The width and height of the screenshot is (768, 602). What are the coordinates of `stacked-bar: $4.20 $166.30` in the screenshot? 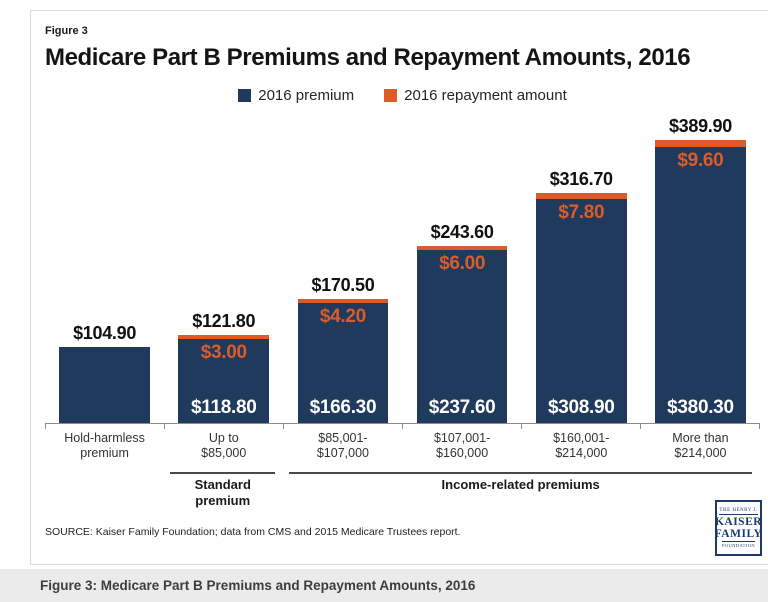 It's located at (343, 361).